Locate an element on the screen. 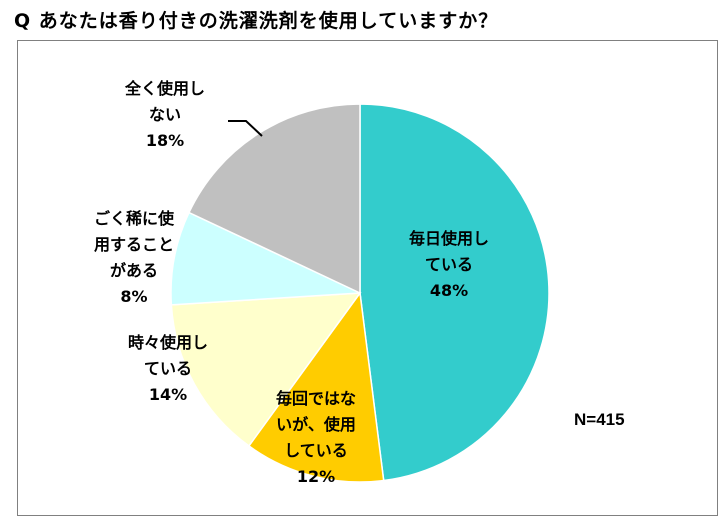 This screenshot has width=725, height=525. slice-rarely is located at coordinates (265, 258).